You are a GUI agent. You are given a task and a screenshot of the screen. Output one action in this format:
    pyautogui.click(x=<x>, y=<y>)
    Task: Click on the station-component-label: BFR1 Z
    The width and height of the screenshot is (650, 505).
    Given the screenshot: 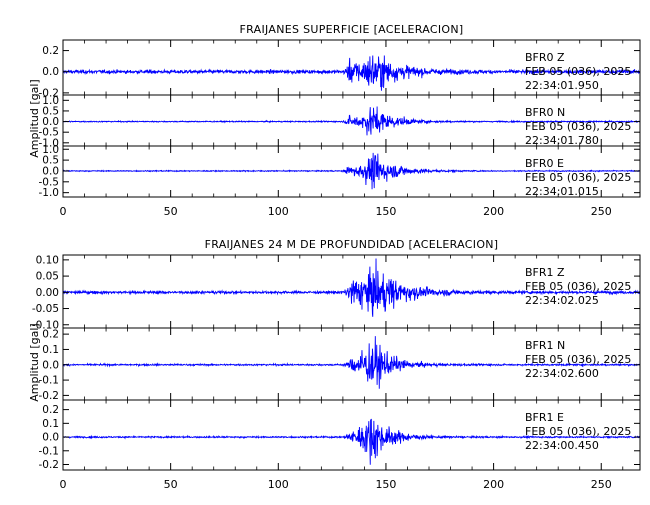 What is the action you would take?
    pyautogui.click(x=545, y=272)
    